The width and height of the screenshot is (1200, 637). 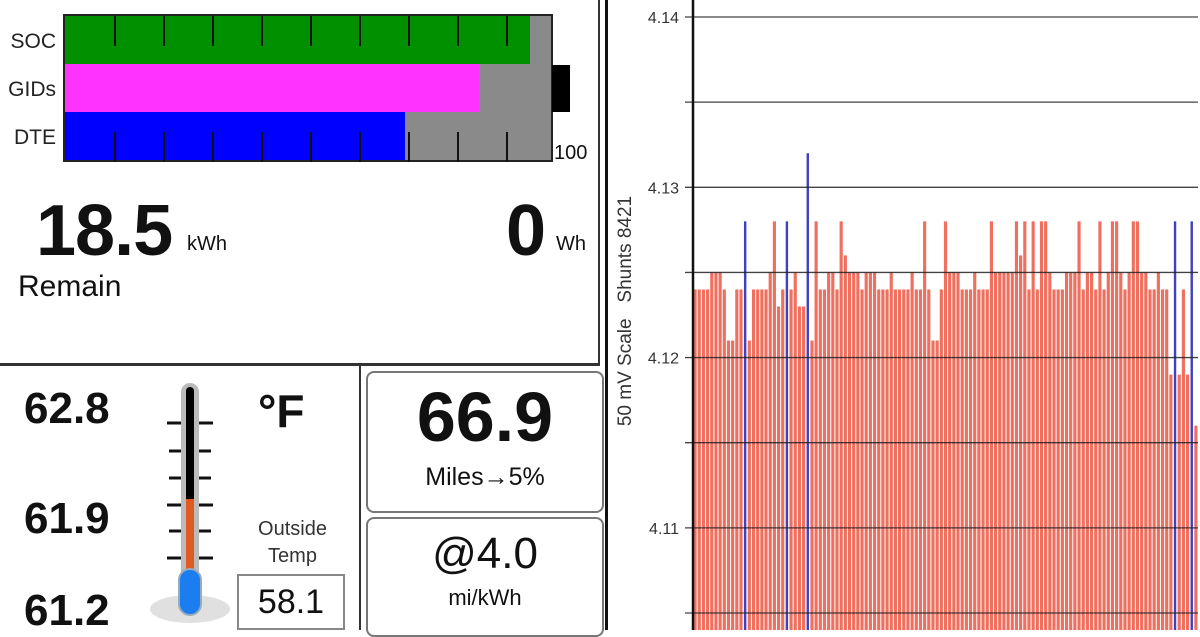 I want to click on scale-max-label: 100, so click(x=571, y=153).